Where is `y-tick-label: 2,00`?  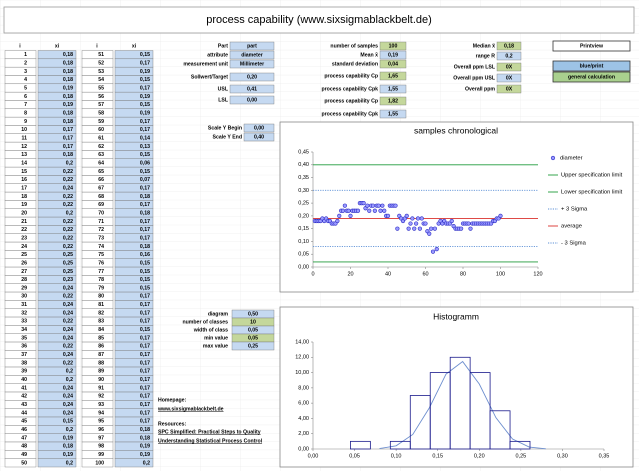 y-tick-label: 2,00 is located at coordinates (303, 434).